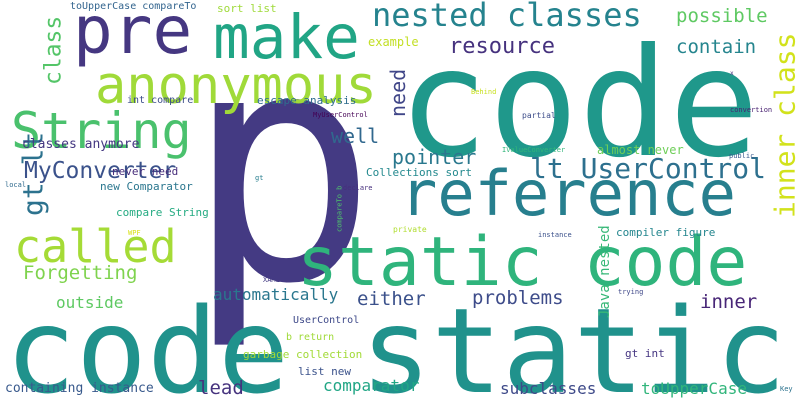 This screenshot has height=400, width=800. Describe the element at coordinates (134, 233) in the screenshot. I see `cloud-word-wpf: WPF` at that location.